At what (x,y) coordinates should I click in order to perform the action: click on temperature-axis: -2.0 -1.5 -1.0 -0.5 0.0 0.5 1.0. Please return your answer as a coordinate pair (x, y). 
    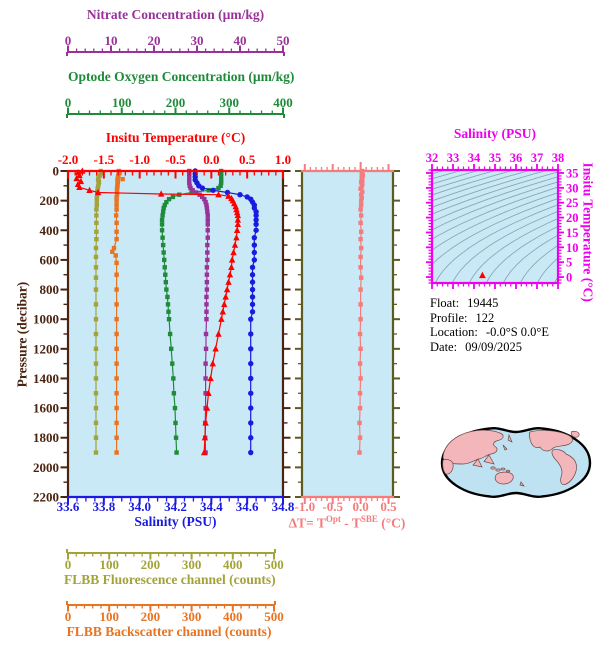
    Looking at the image, I should click on (174, 165).